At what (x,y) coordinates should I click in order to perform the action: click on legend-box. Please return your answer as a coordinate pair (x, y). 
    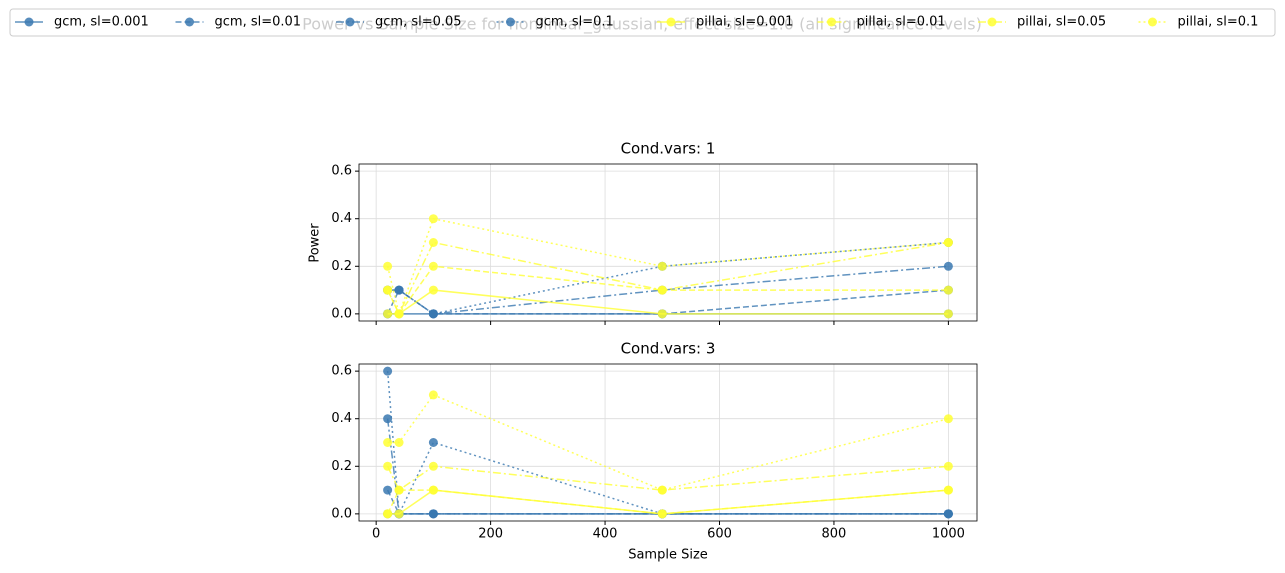
    Looking at the image, I should click on (642, 22).